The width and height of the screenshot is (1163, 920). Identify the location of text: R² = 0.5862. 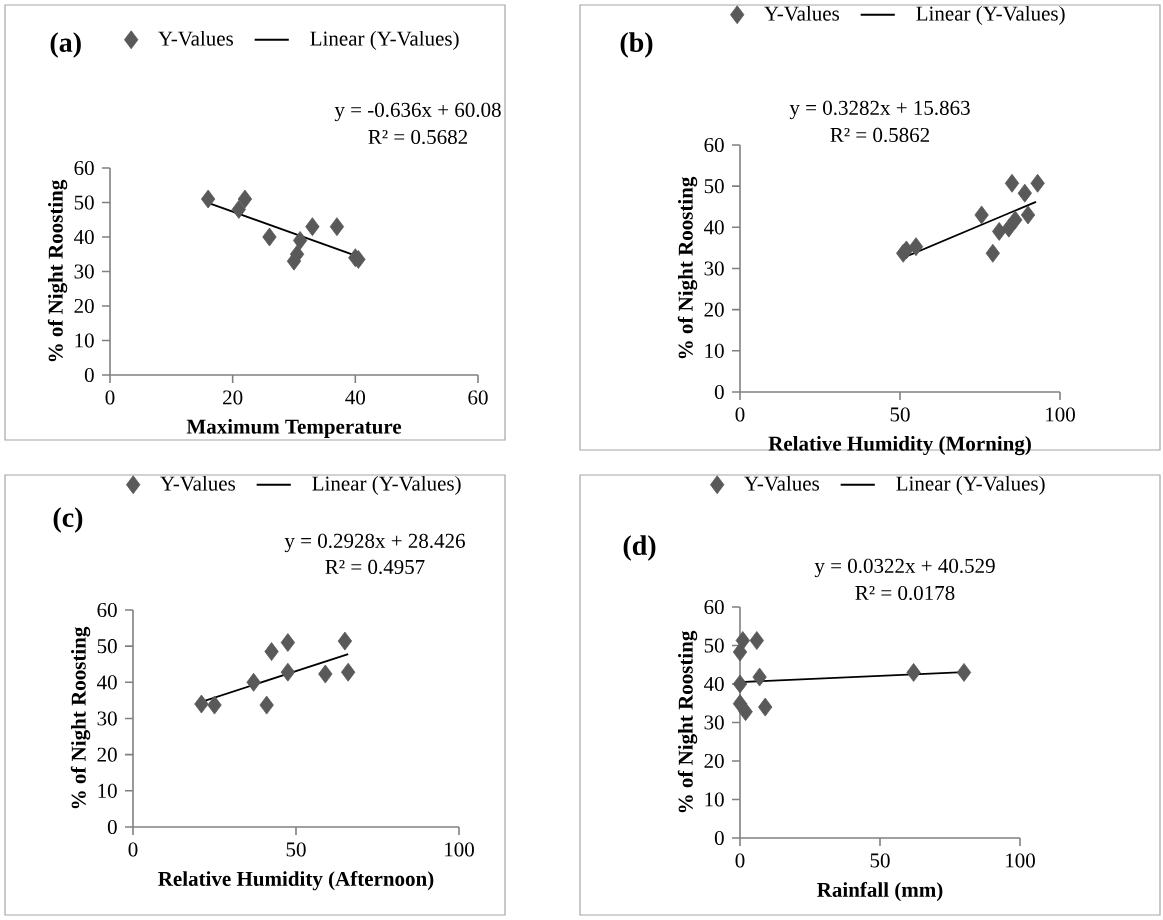
(880, 135).